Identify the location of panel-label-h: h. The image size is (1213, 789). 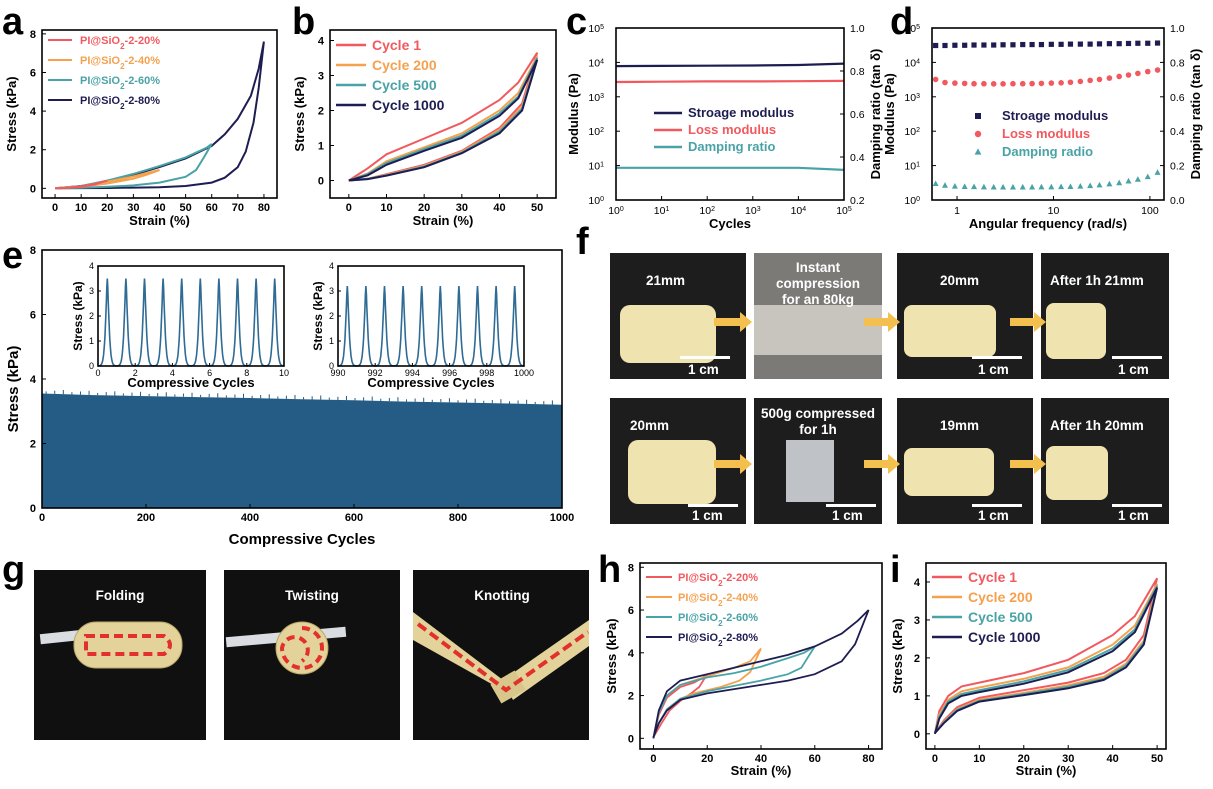
(609, 570).